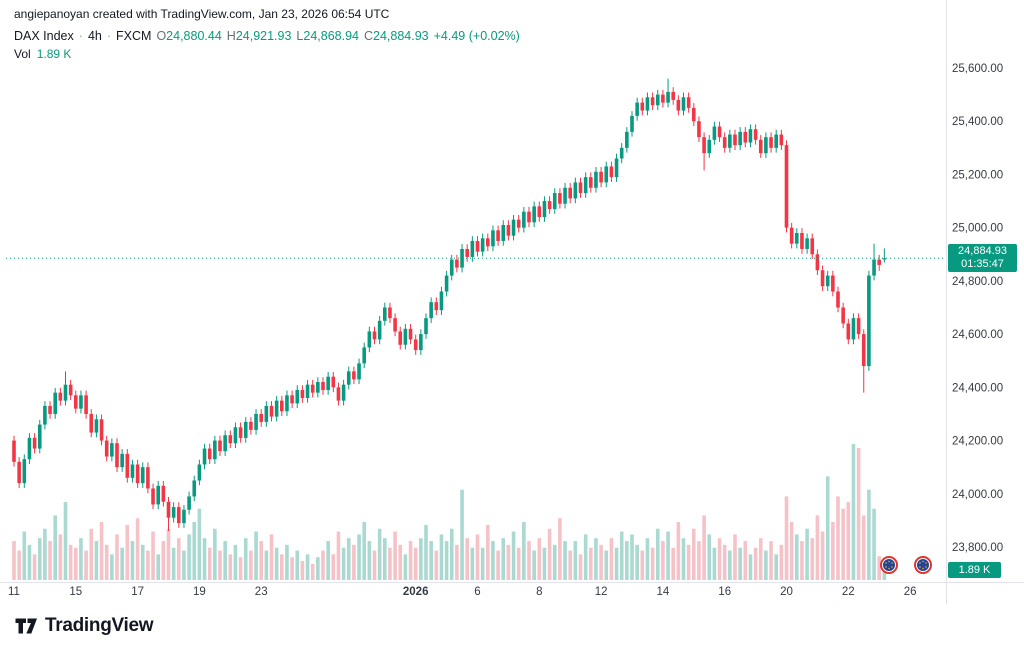 The height and width of the screenshot is (661, 1024). I want to click on svg-text: 25,000.00, so click(977, 229).